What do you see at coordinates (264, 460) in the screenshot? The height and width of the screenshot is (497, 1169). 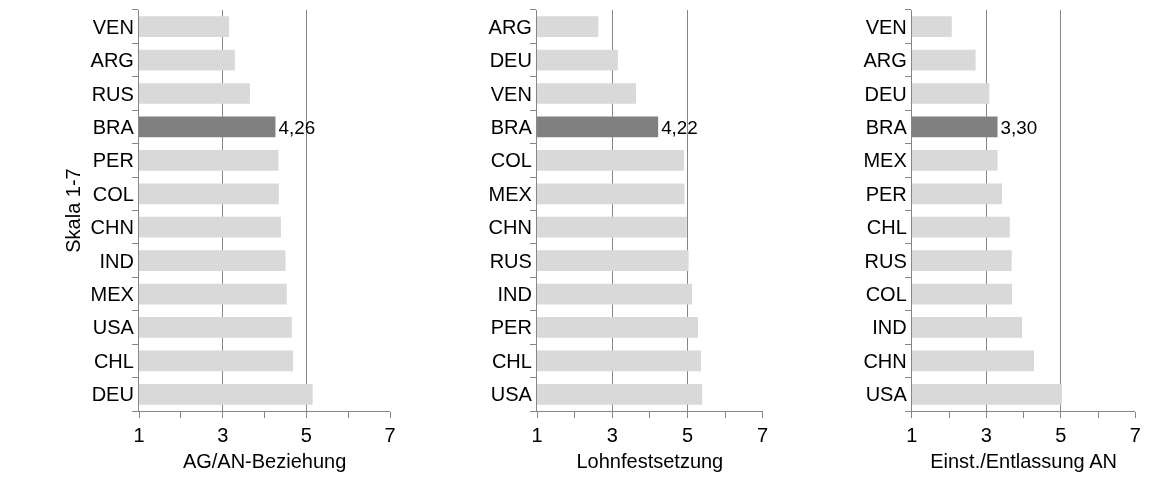 I see `x-axis-title: AG/AN-Beziehung` at bounding box center [264, 460].